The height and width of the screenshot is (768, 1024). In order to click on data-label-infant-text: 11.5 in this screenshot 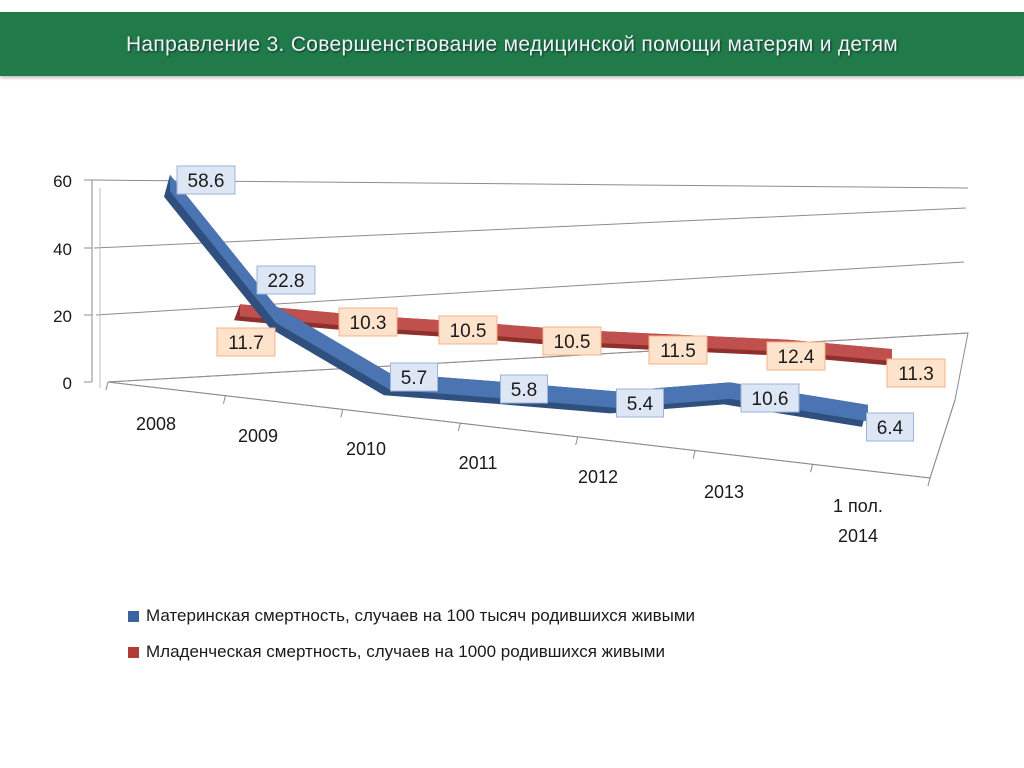, I will do `click(678, 351)`.